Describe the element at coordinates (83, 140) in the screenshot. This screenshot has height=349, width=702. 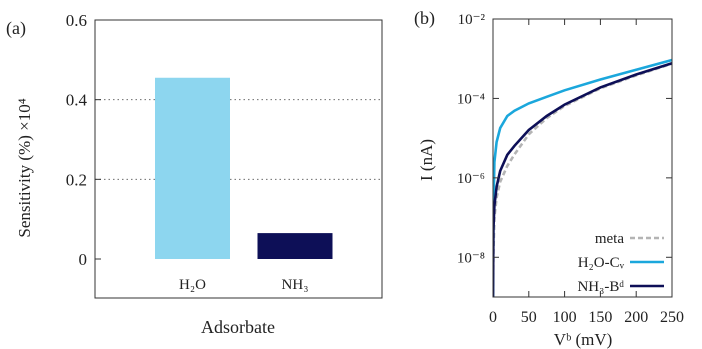
I see `panel-a-y-ticks: 0 0.2 0.4 0.6` at that location.